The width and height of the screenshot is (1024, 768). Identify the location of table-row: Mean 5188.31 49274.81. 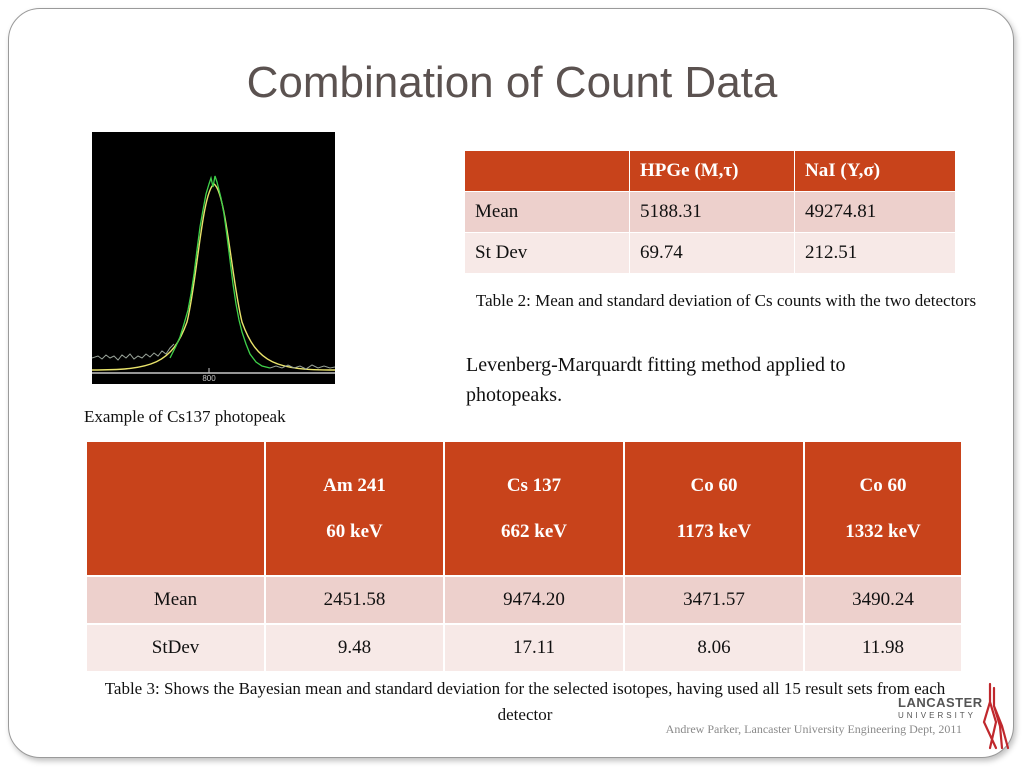
(710, 212).